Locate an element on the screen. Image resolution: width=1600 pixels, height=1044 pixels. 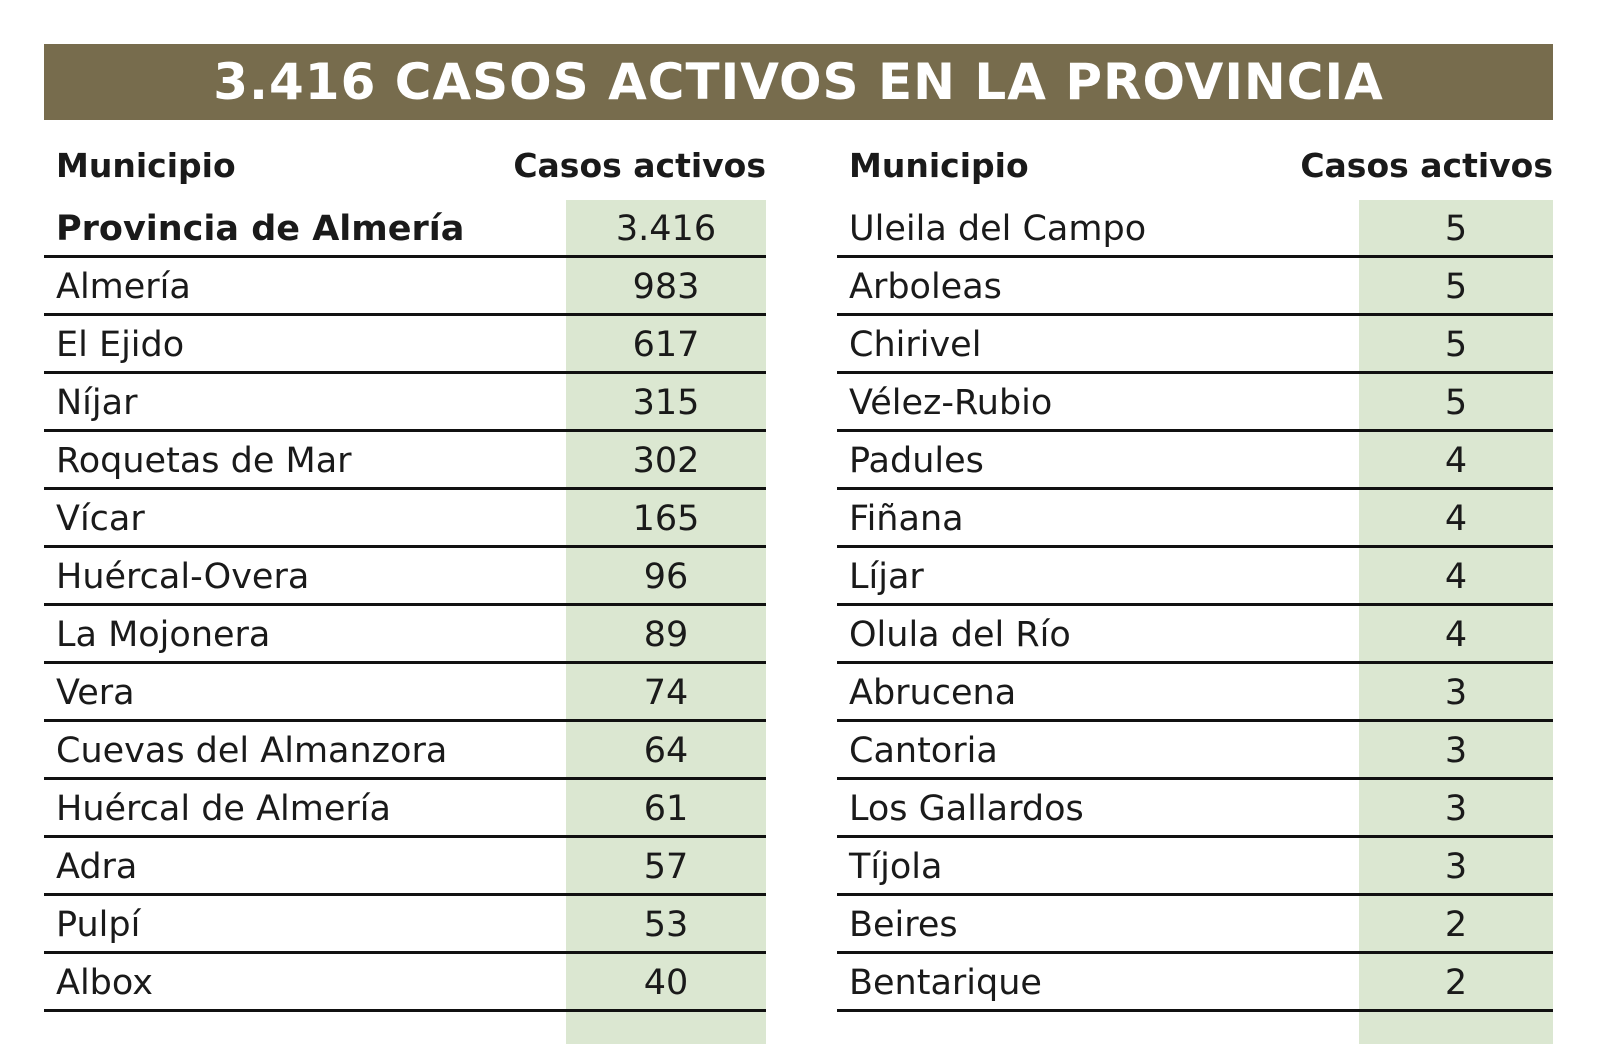
municipio-name: Uleila del Campo is located at coordinates (998, 229).